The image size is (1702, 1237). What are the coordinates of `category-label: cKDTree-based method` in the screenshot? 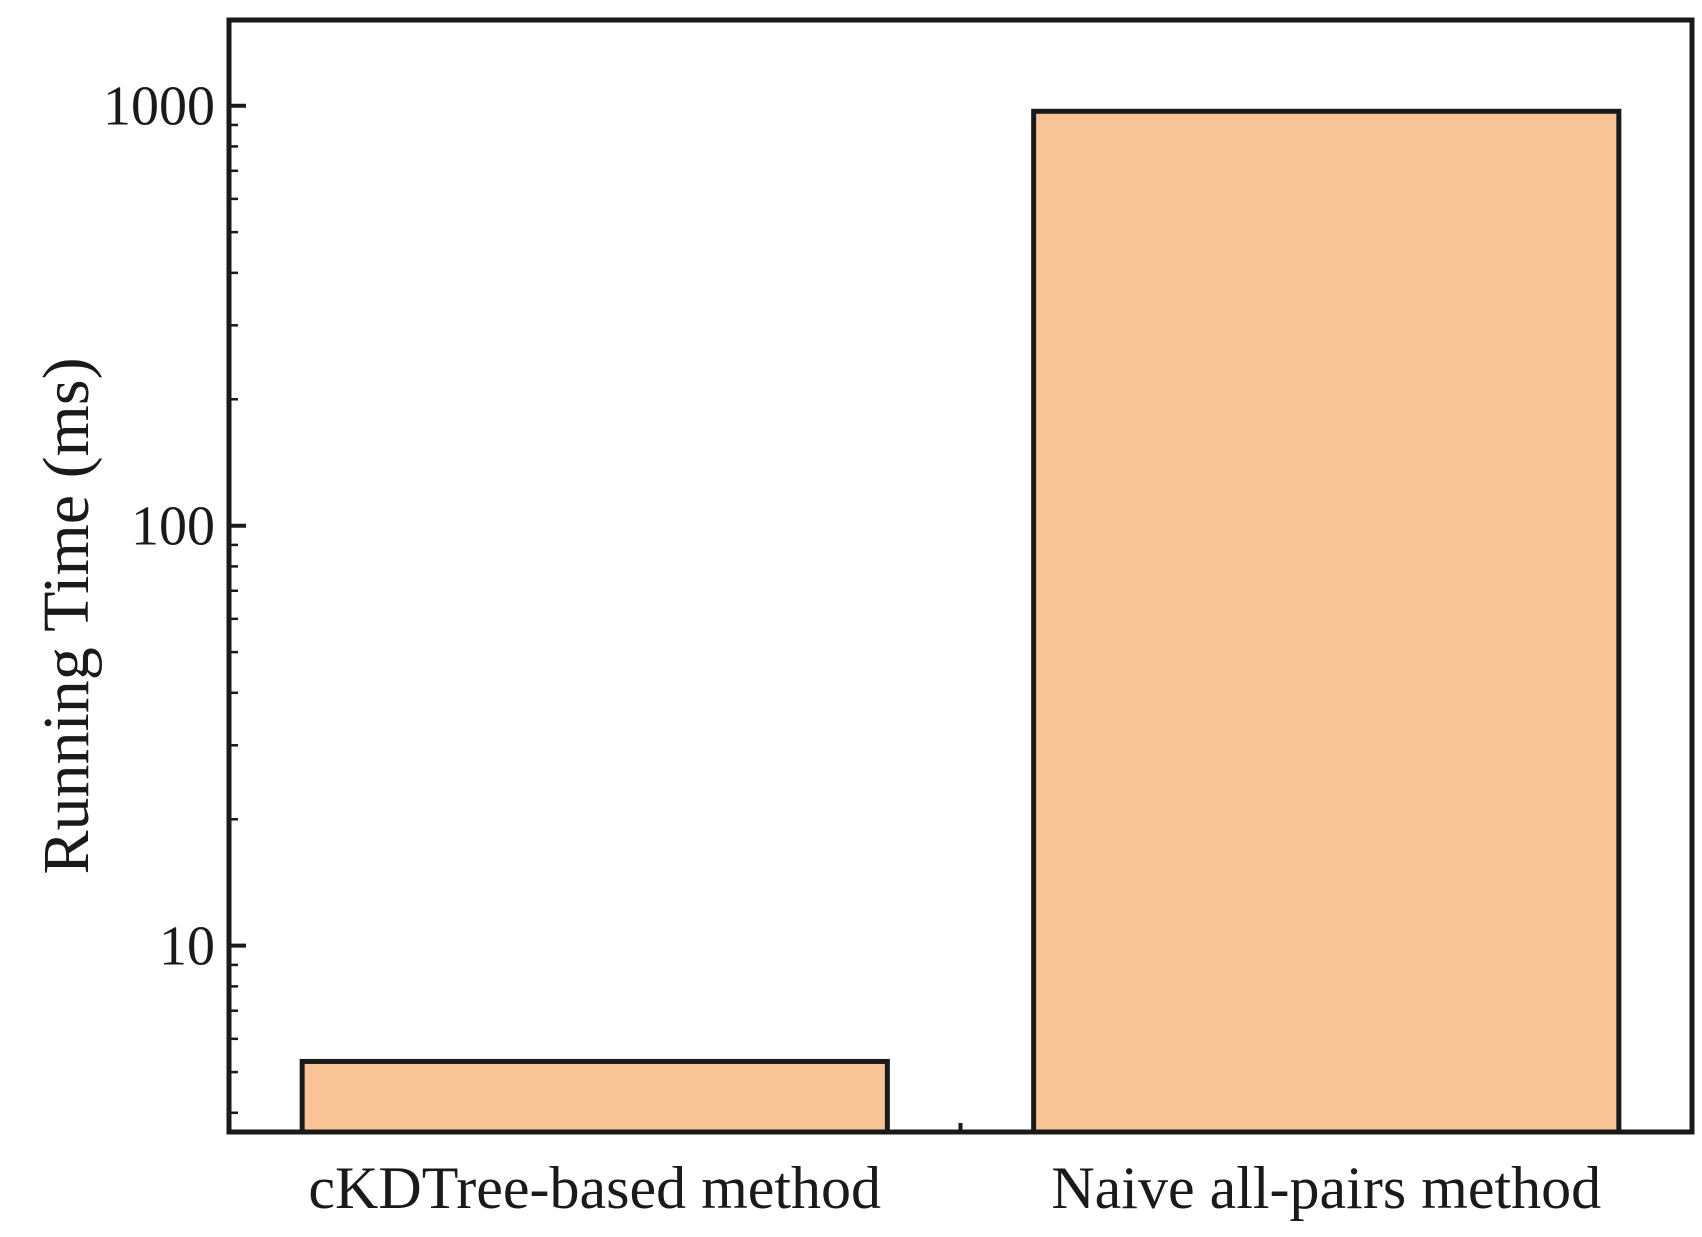 It's located at (594, 1188).